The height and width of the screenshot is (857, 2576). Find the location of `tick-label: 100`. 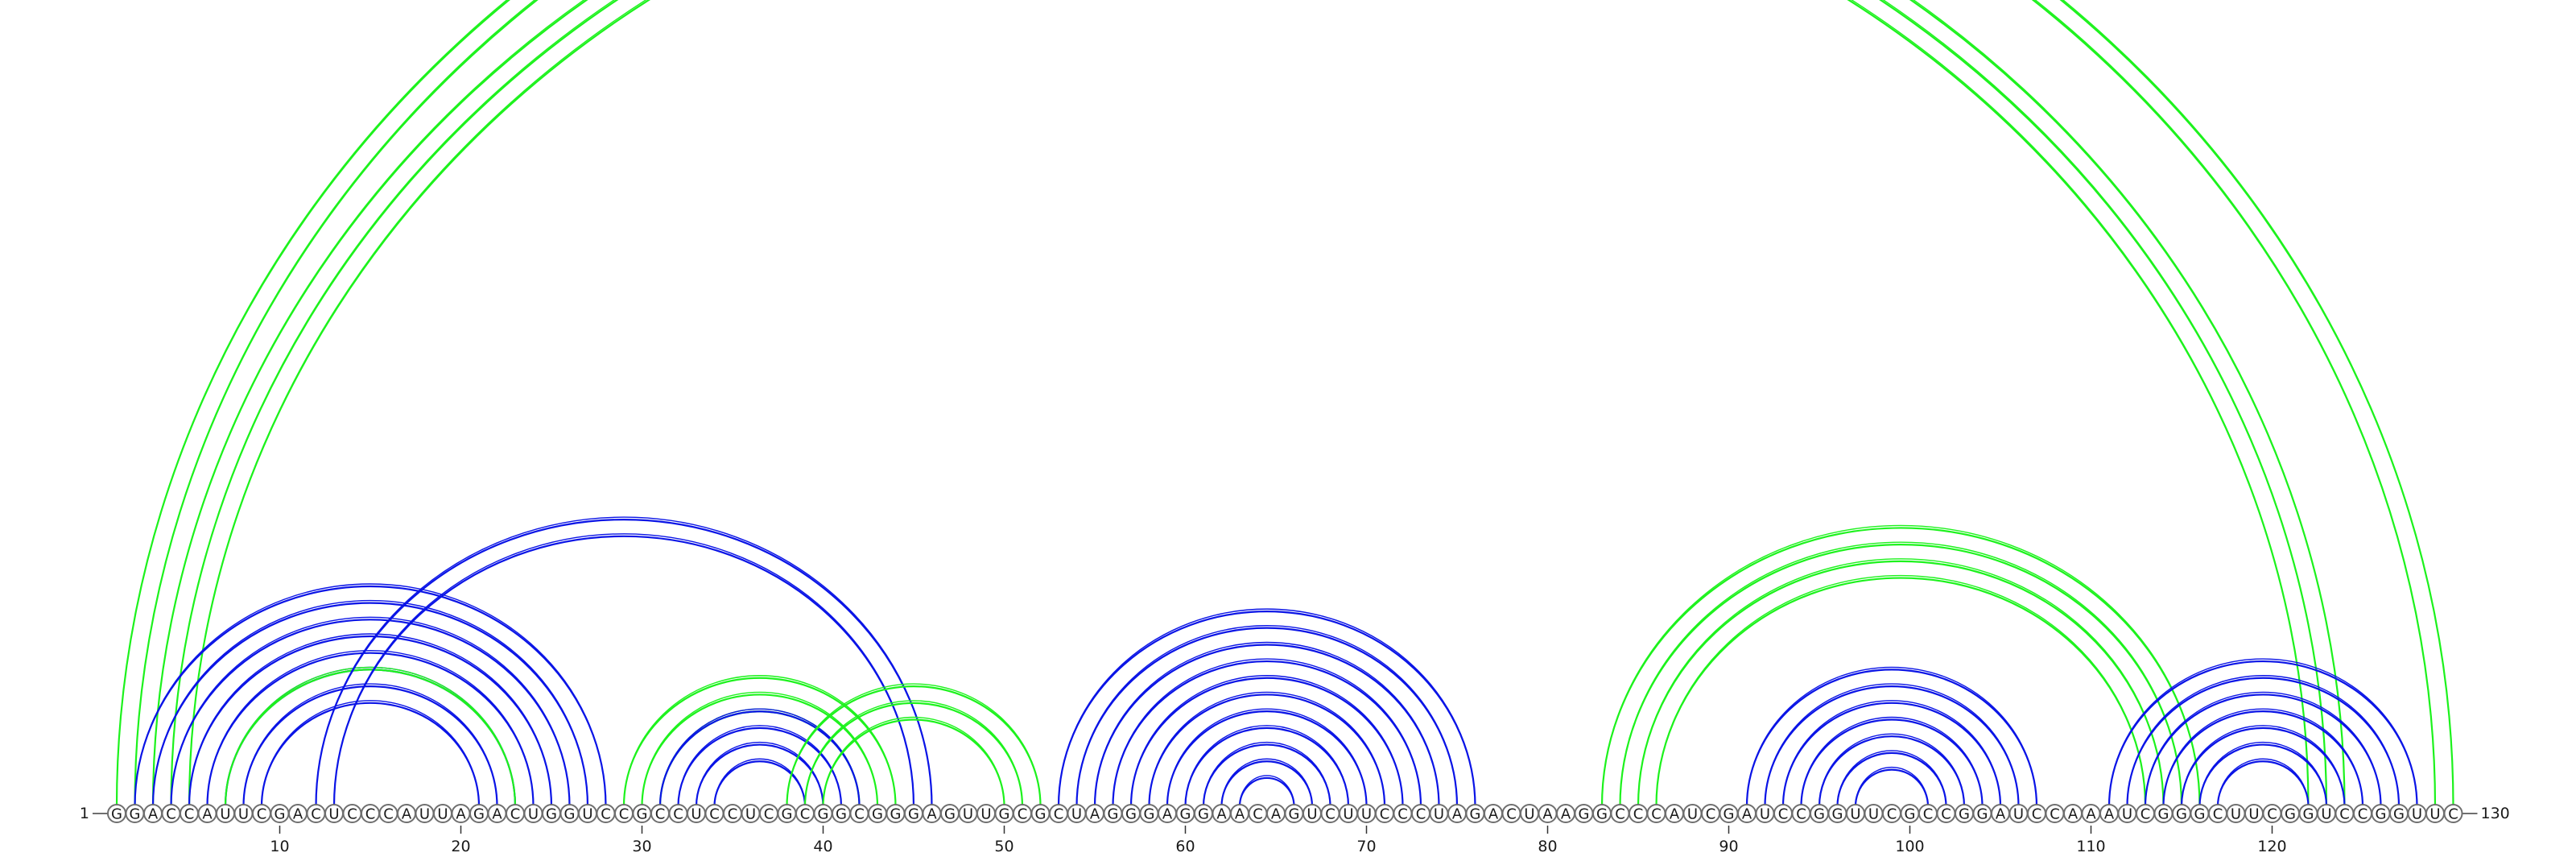

tick-label: 100 is located at coordinates (1909, 846).